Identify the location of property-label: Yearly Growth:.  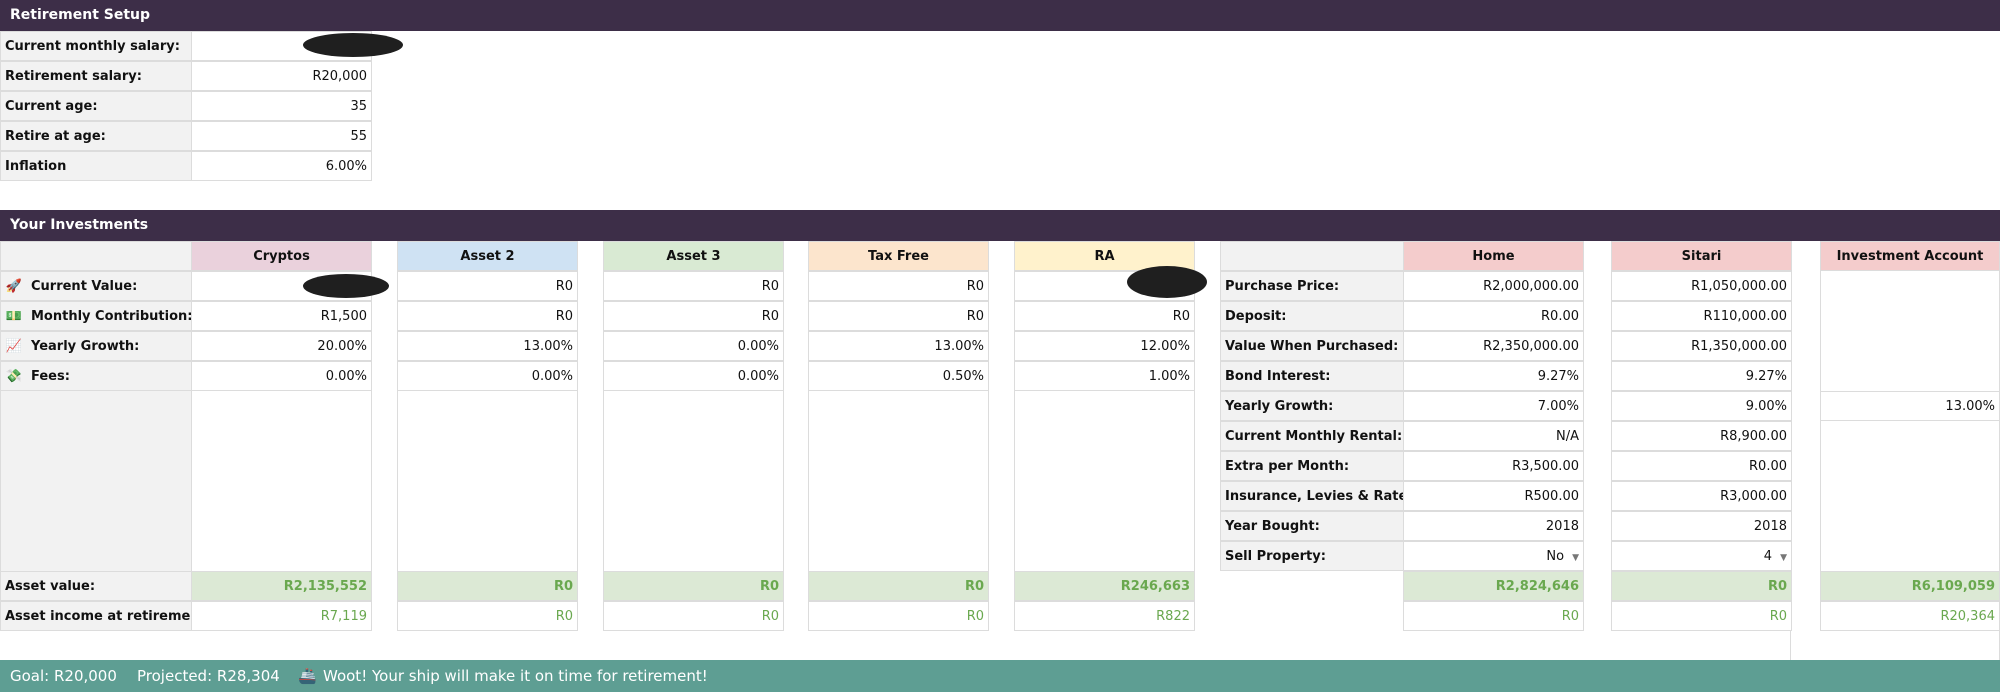
(1312, 406).